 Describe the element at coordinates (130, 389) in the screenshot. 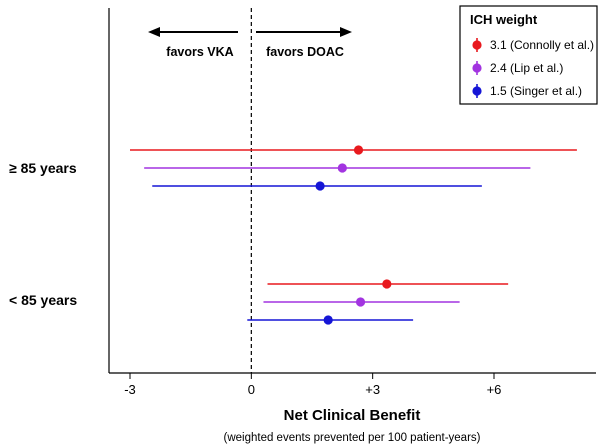

I see `x-tick-label: -3` at that location.